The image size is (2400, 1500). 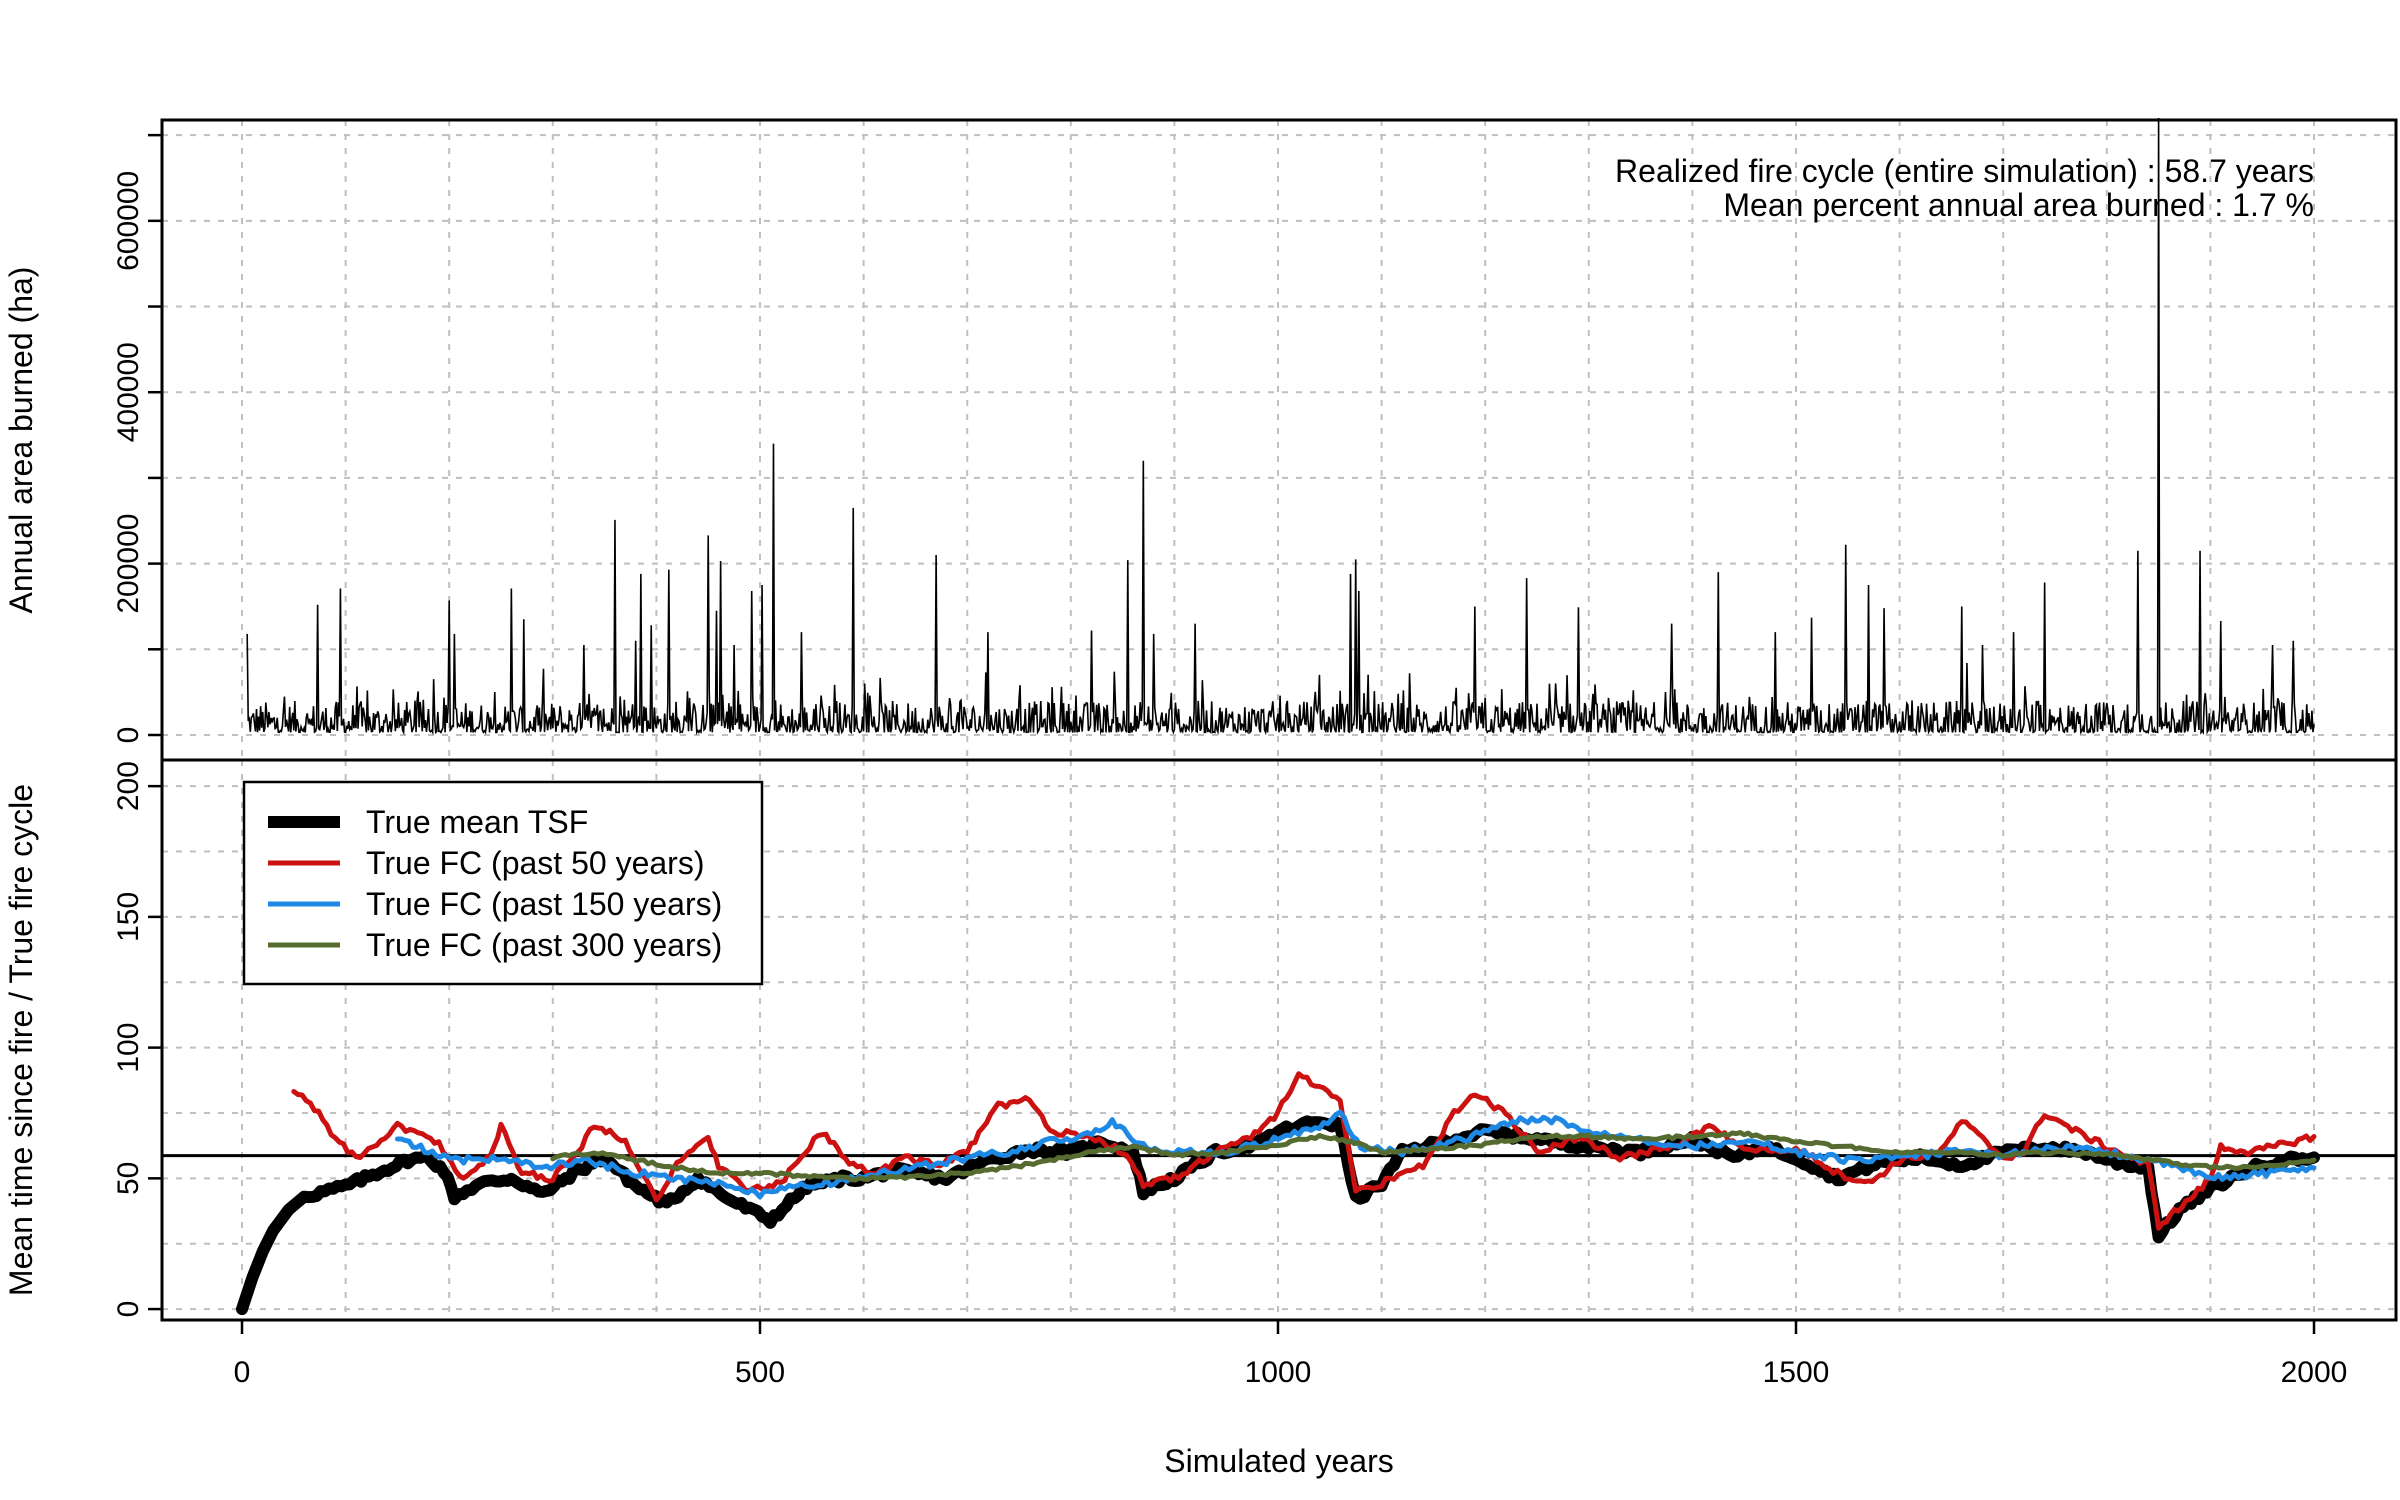 I want to click on annotation-area-burned: Mean percent annual area burned : 1.7 %, so click(x=2018, y=205).